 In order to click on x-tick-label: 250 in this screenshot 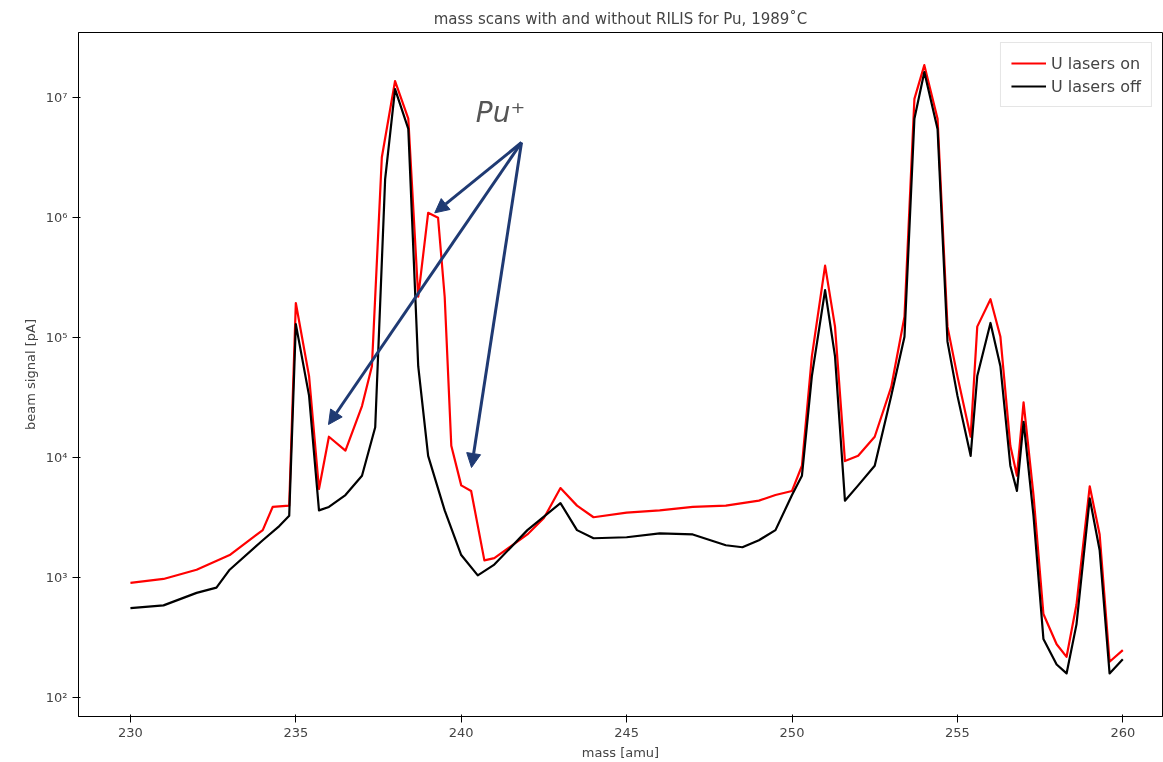, I will do `click(792, 732)`.